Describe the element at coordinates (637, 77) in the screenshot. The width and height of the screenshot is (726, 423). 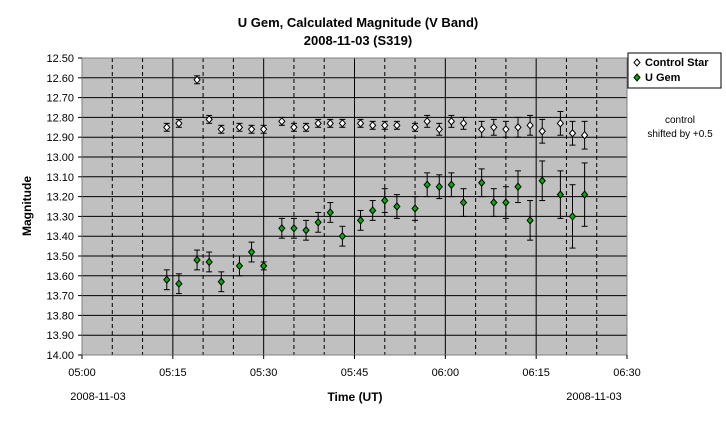
I see `legend-marker-u-gem` at that location.